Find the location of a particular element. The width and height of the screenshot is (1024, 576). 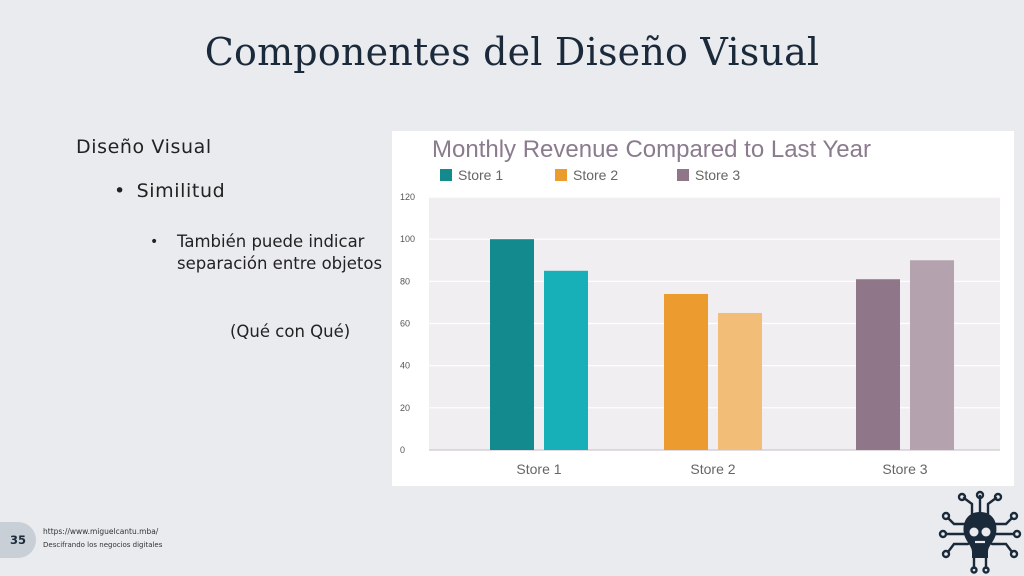

y-tick-label: 120 is located at coordinates (407, 197).